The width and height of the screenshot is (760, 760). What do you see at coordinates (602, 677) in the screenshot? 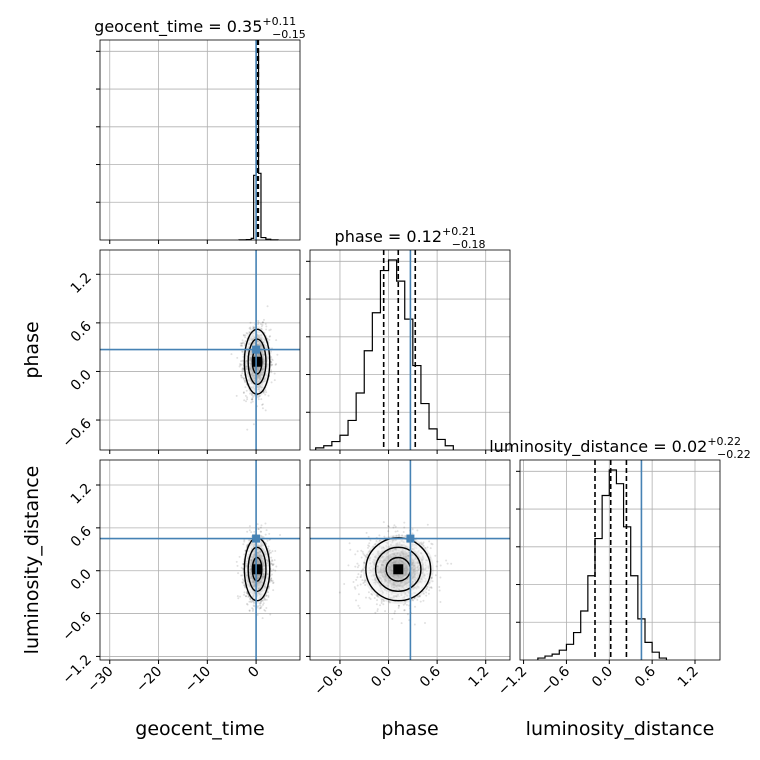
I see `x-tick-label-luminosity-distance-2: 0.0` at bounding box center [602, 677].